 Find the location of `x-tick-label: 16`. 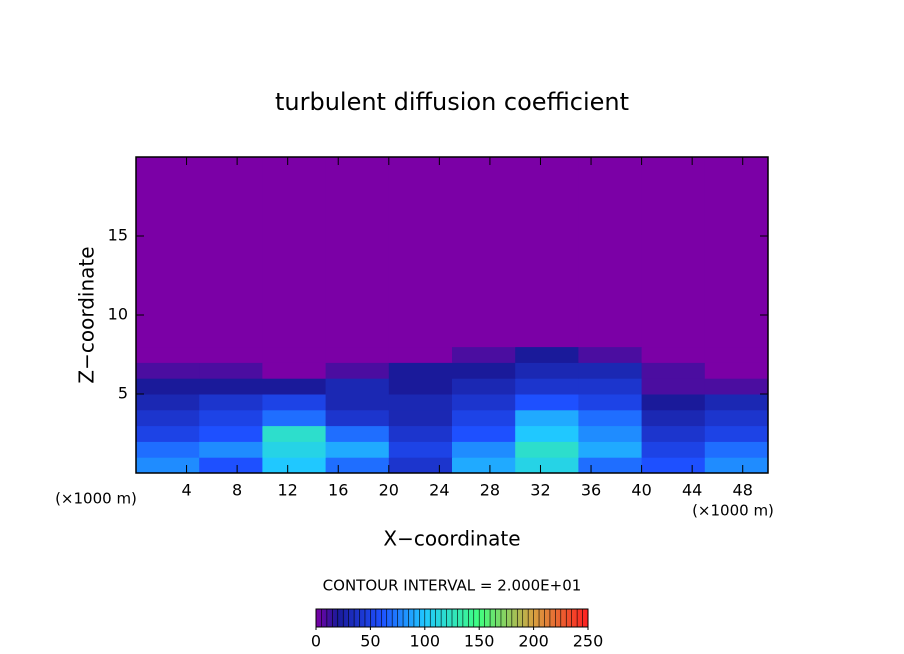

x-tick-label: 16 is located at coordinates (338, 490).